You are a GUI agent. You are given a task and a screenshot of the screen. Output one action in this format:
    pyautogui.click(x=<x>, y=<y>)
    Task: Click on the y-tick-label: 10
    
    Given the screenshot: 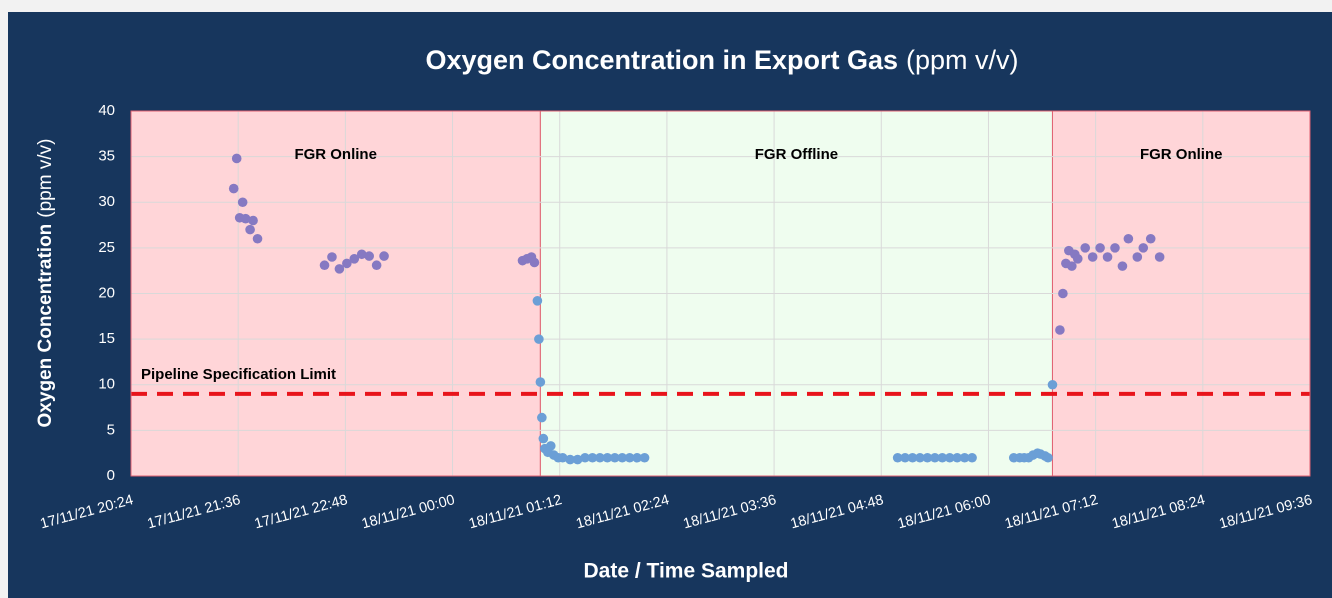 What is the action you would take?
    pyautogui.click(x=106, y=384)
    